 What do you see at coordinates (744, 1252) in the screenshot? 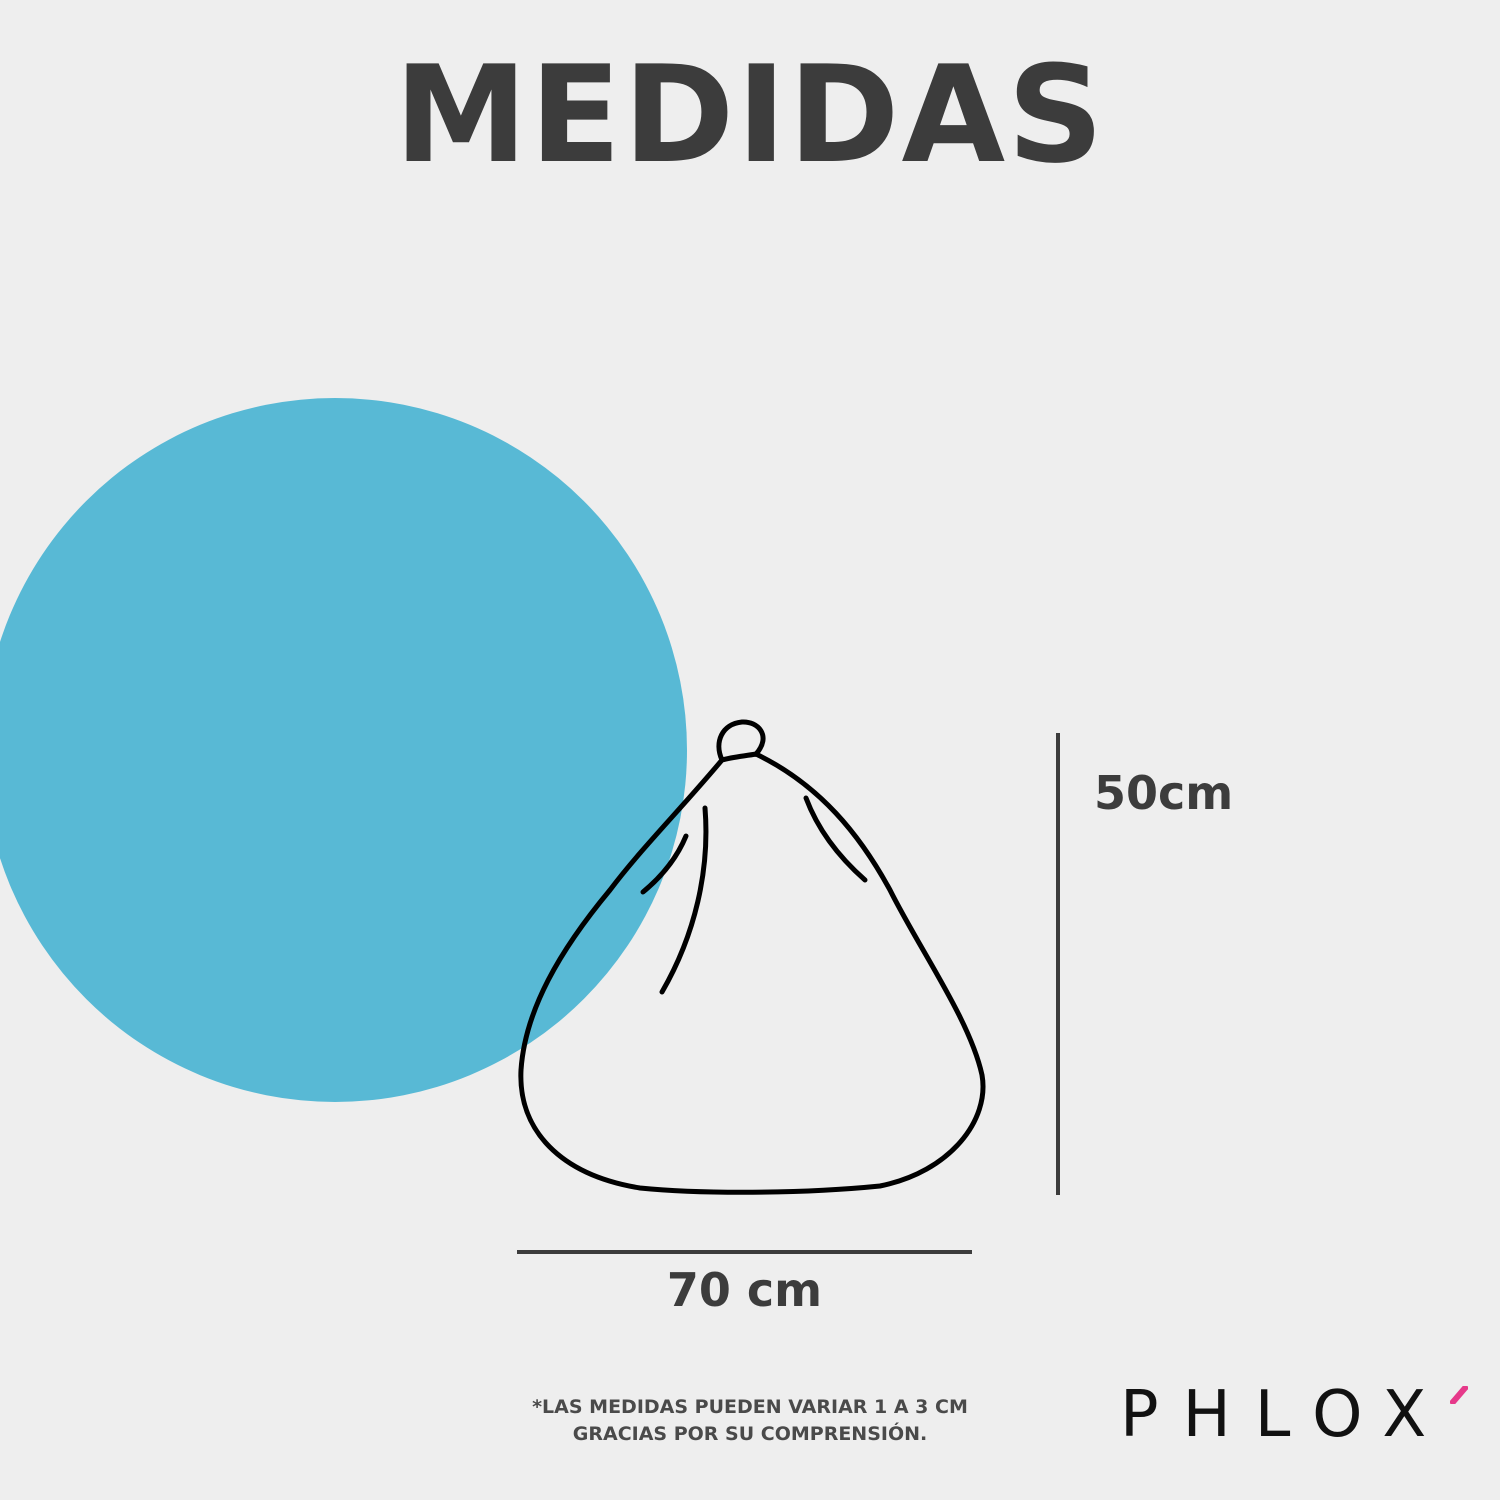
I see `width-dimension-line` at bounding box center [744, 1252].